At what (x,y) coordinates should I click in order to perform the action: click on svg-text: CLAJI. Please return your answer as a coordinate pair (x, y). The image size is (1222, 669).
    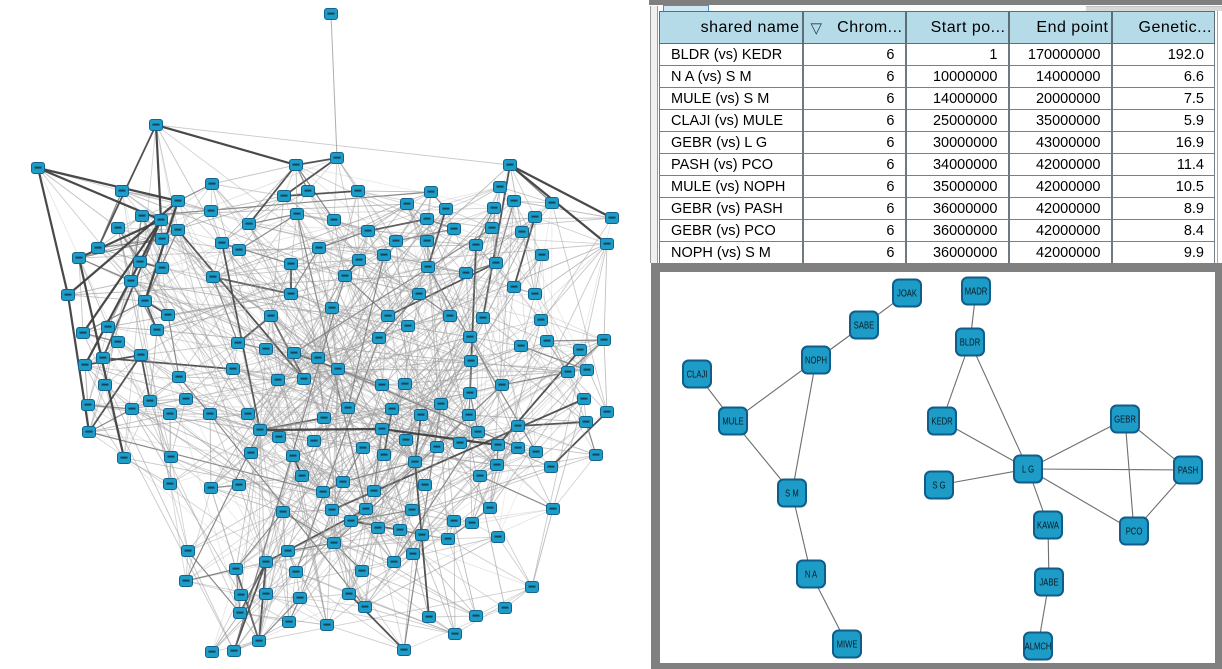
    Looking at the image, I should click on (697, 373).